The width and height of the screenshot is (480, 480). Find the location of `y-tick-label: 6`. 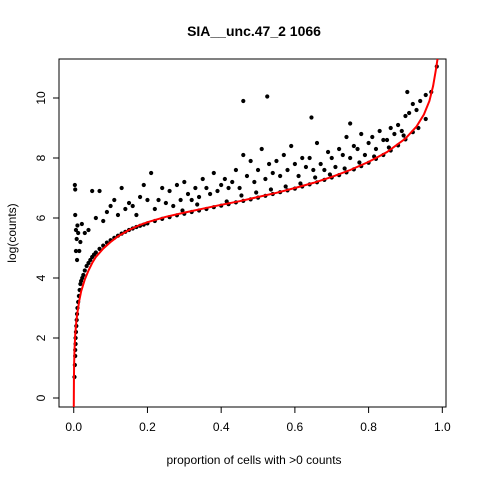

y-tick-label: 6 is located at coordinates (41, 217).